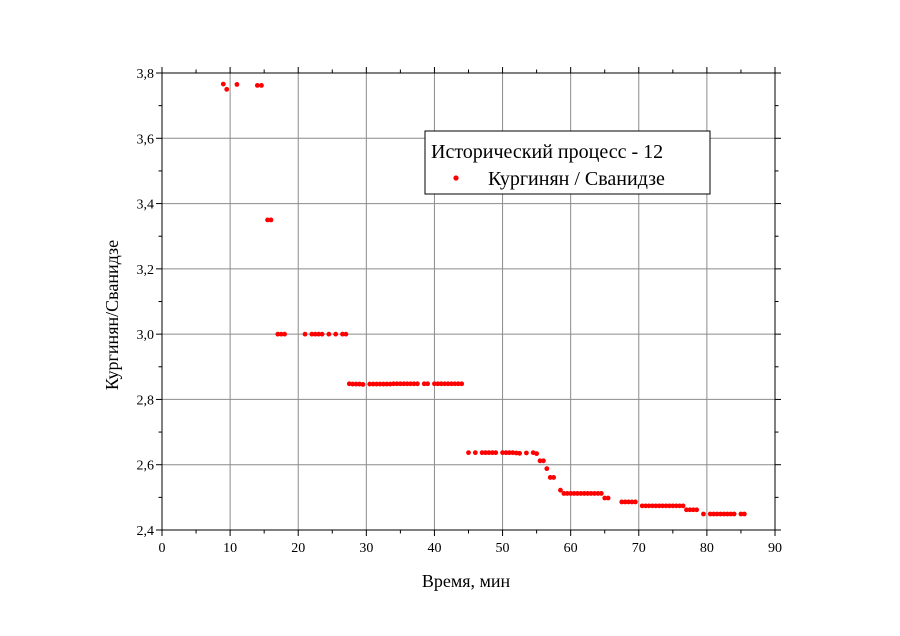 The width and height of the screenshot is (900, 636). What do you see at coordinates (576, 179) in the screenshot?
I see `legend-entry: Кургинян / Сванидзе` at bounding box center [576, 179].